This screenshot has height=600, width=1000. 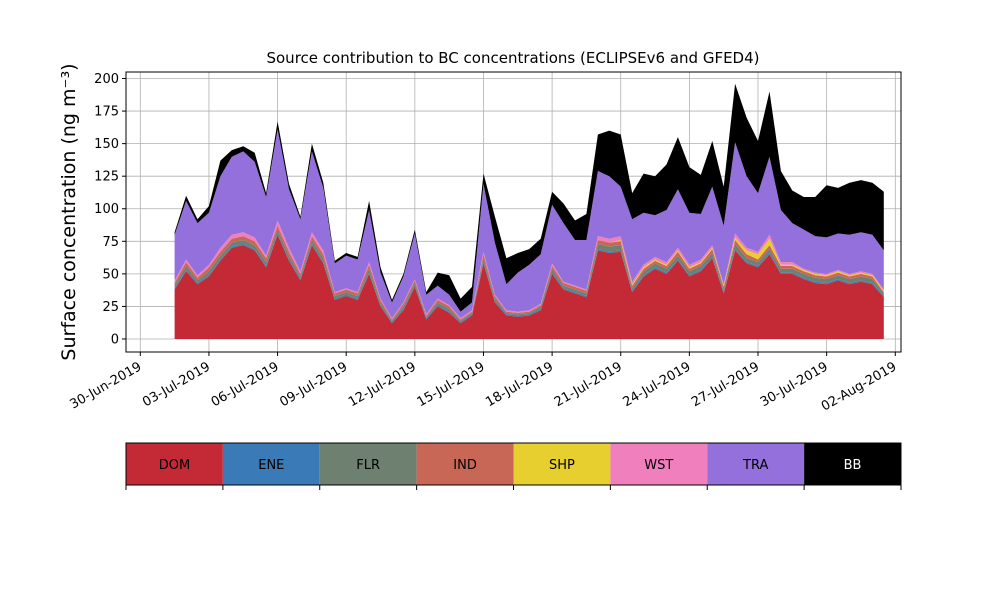 What do you see at coordinates (176, 384) in the screenshot?
I see `x-tick-label: 03-Jul-2019` at bounding box center [176, 384].